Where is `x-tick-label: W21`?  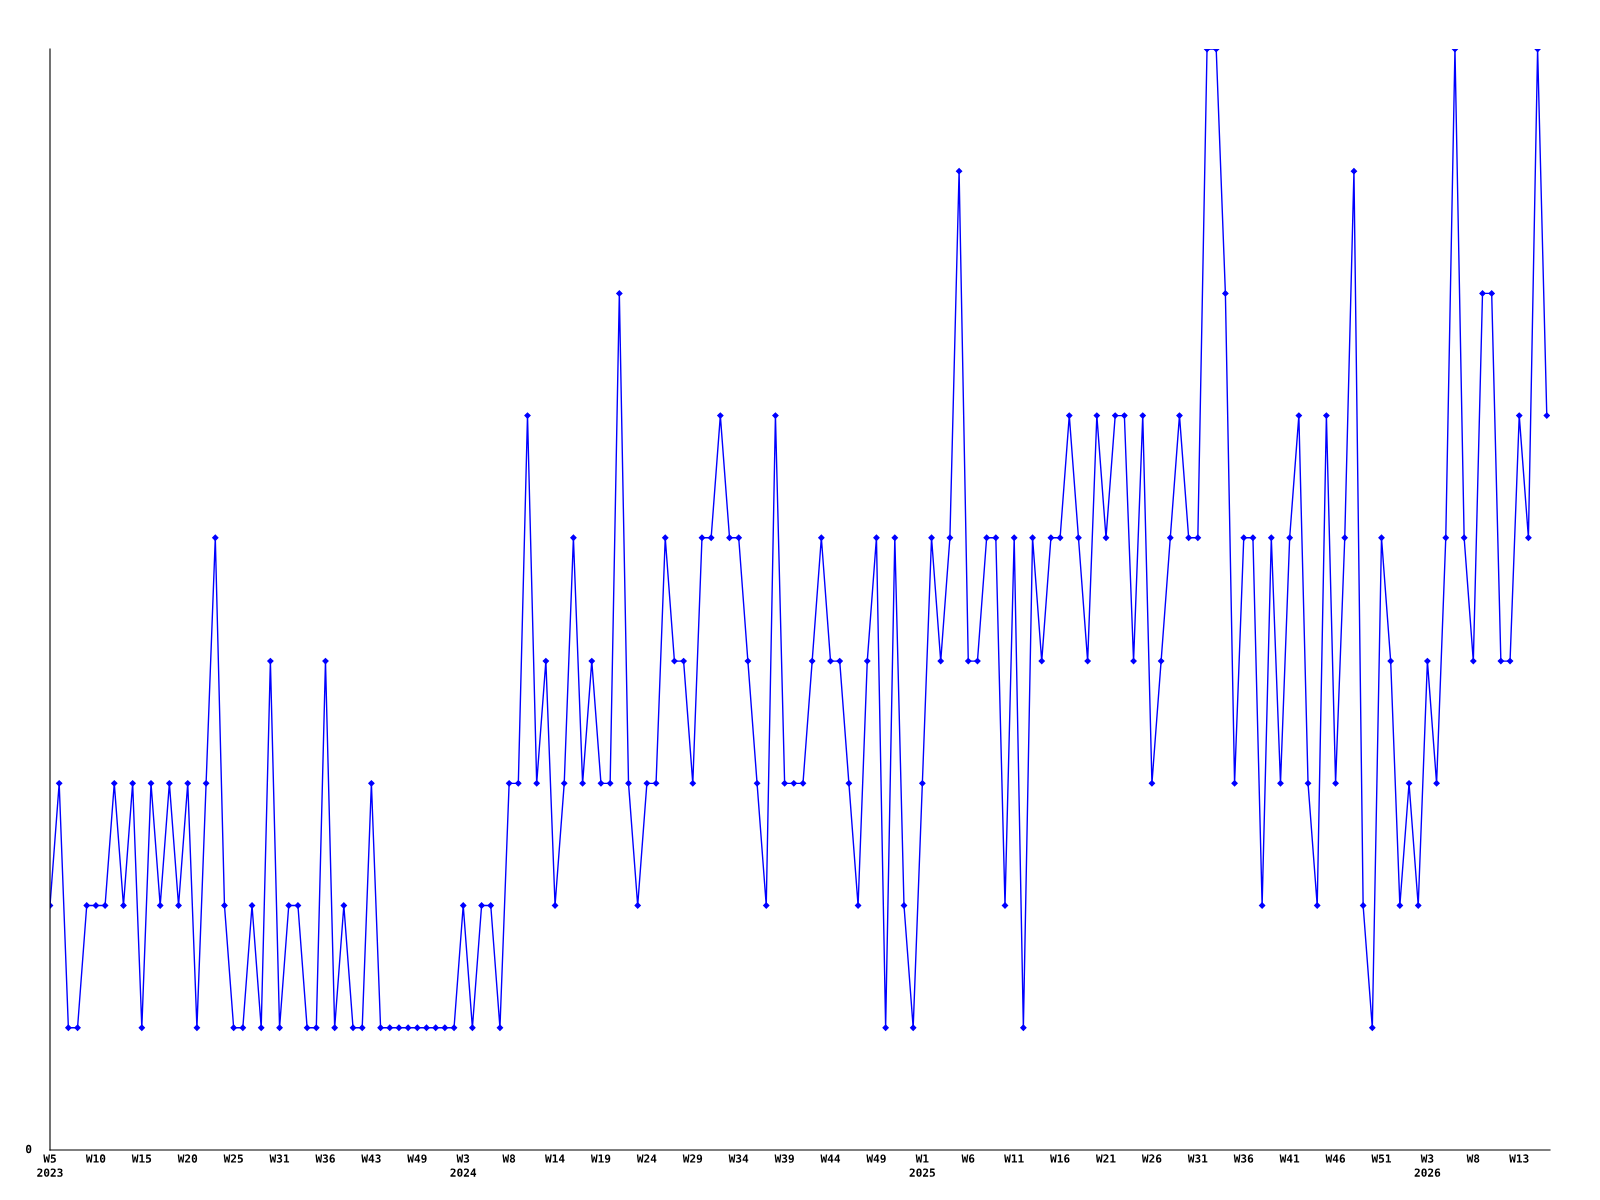
x-tick-label: W21 is located at coordinates (1105, 1158).